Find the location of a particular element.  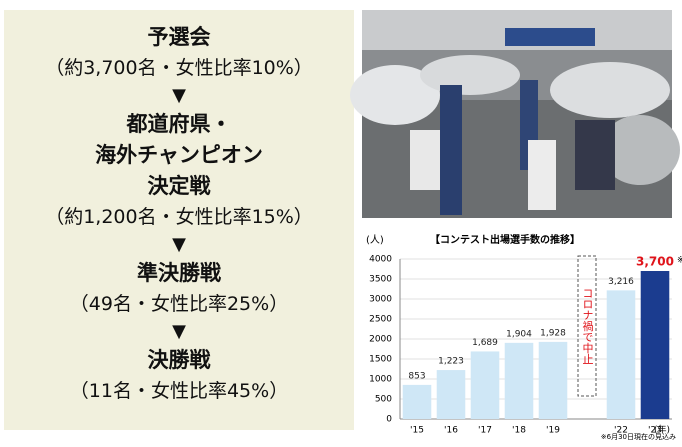

value-label: 1,689 is located at coordinates (485, 343).